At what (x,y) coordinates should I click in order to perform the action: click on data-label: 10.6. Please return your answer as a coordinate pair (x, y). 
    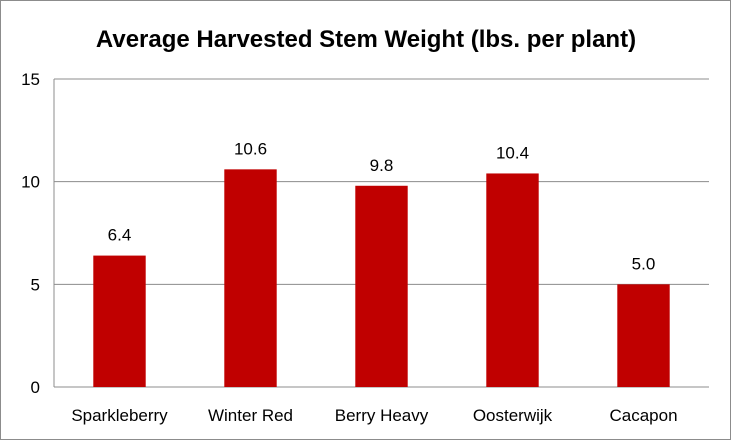
    Looking at the image, I should click on (250, 148).